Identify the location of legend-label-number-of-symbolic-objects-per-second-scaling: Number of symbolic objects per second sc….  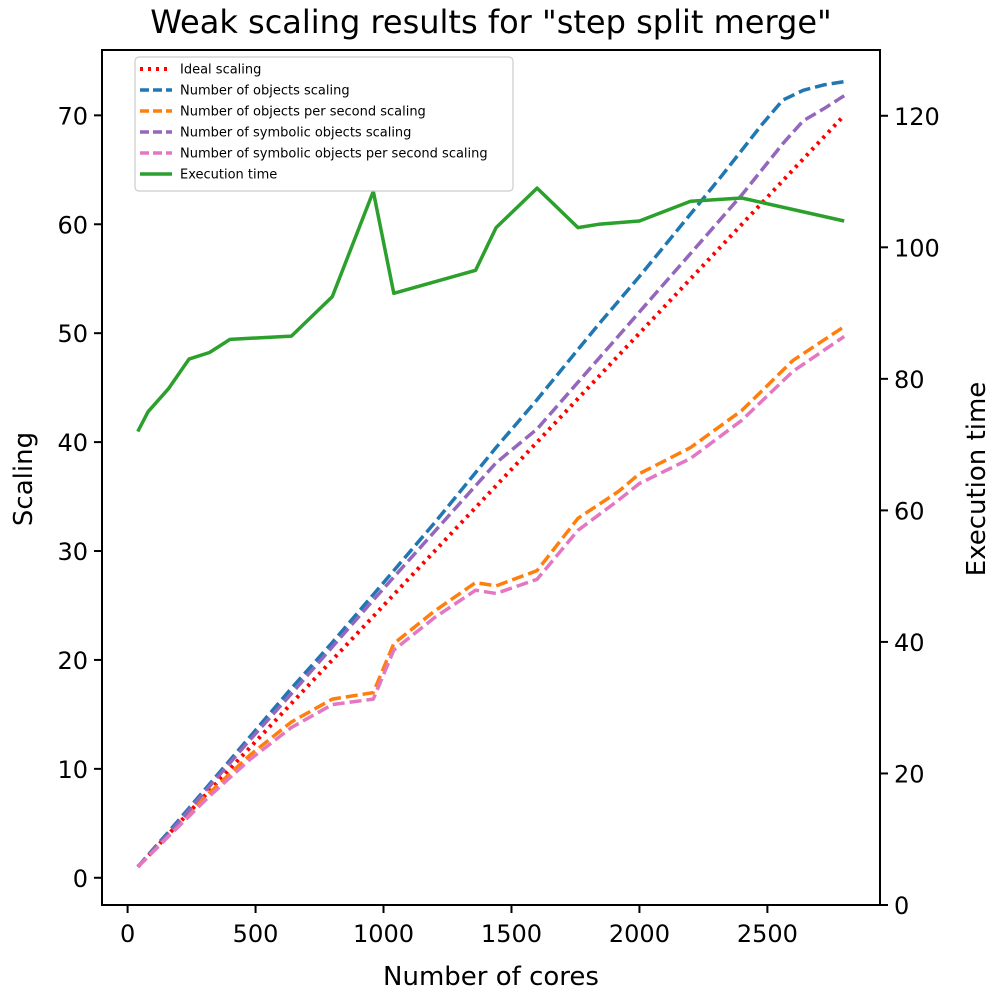
(334, 154).